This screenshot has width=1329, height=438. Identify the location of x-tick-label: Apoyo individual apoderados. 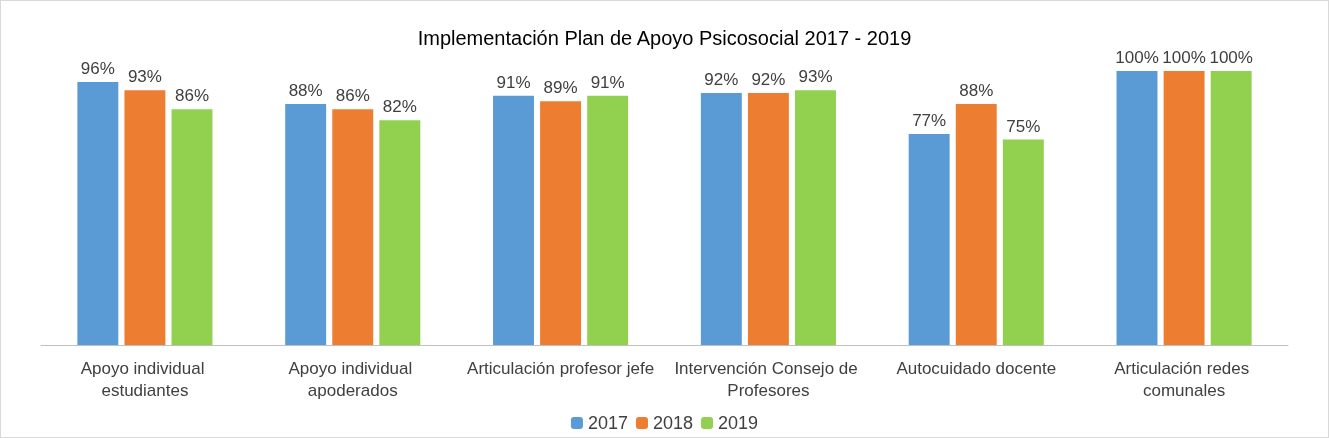
(353, 379).